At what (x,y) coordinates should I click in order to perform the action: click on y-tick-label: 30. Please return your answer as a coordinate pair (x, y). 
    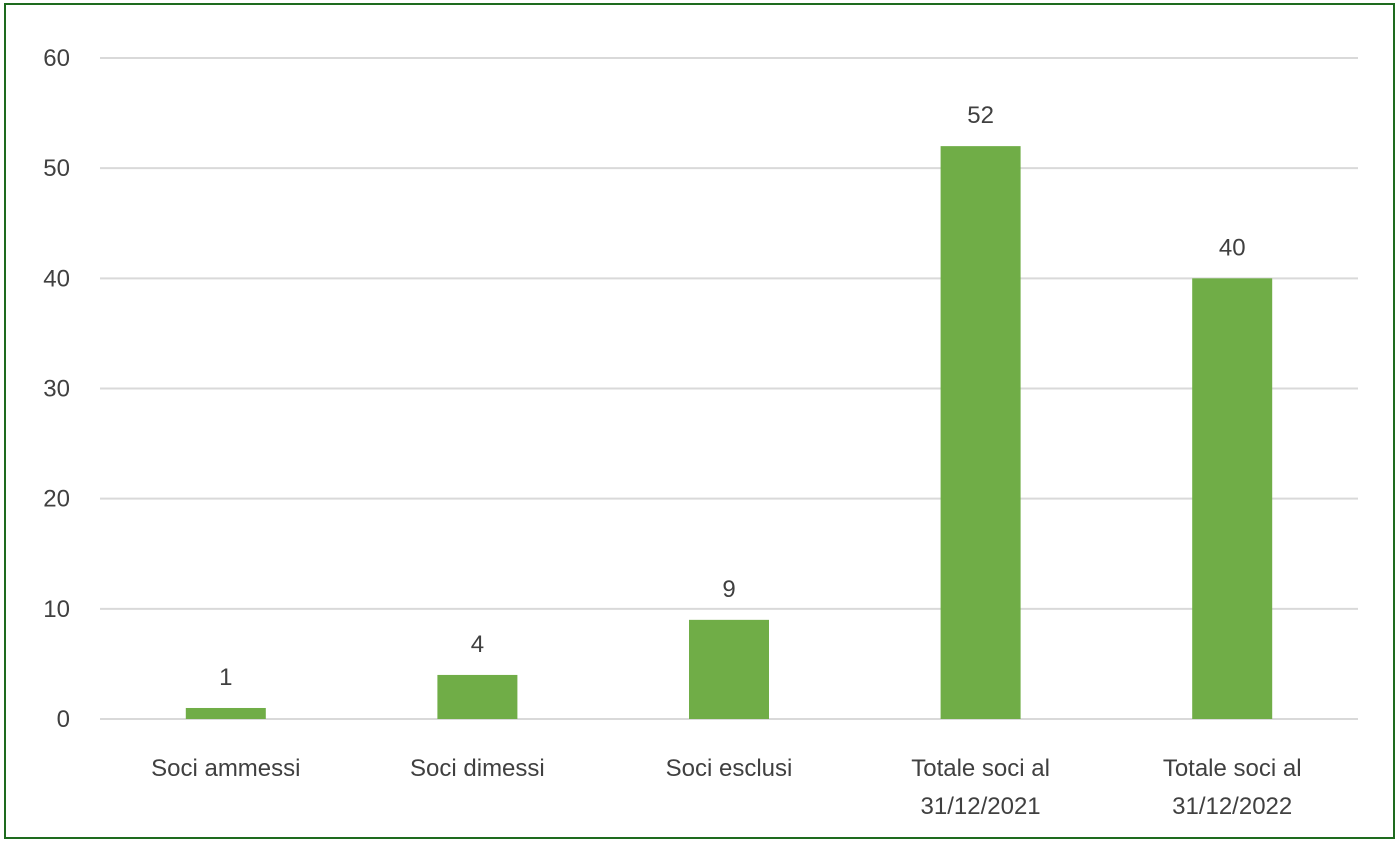
    Looking at the image, I should click on (56, 389).